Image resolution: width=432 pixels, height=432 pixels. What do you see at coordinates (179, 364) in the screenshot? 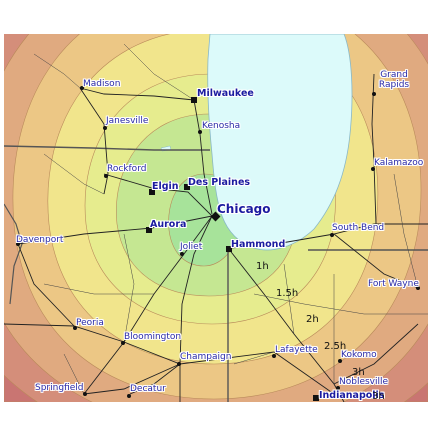
I see `champaign-marker` at bounding box center [179, 364].